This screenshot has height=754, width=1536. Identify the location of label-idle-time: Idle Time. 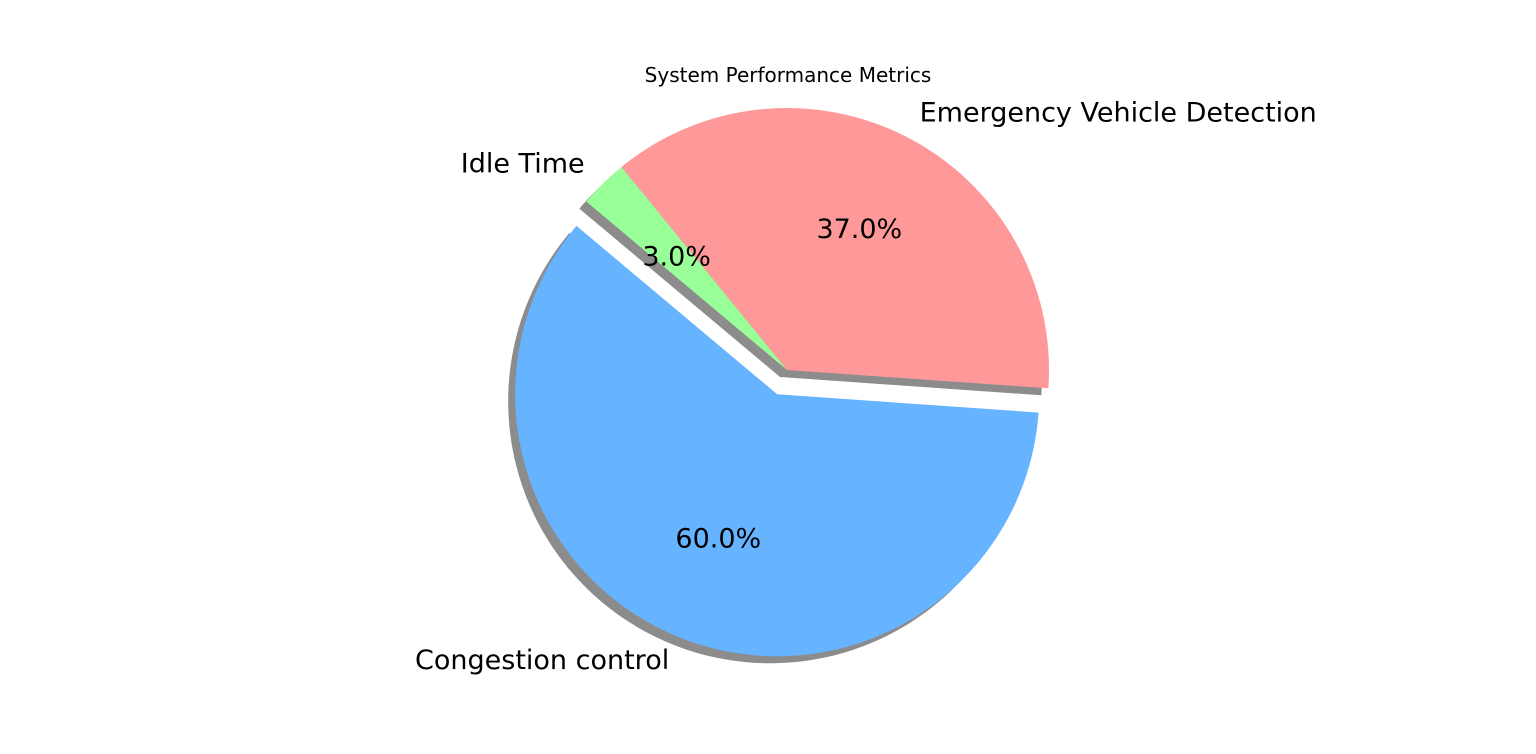
(523, 163).